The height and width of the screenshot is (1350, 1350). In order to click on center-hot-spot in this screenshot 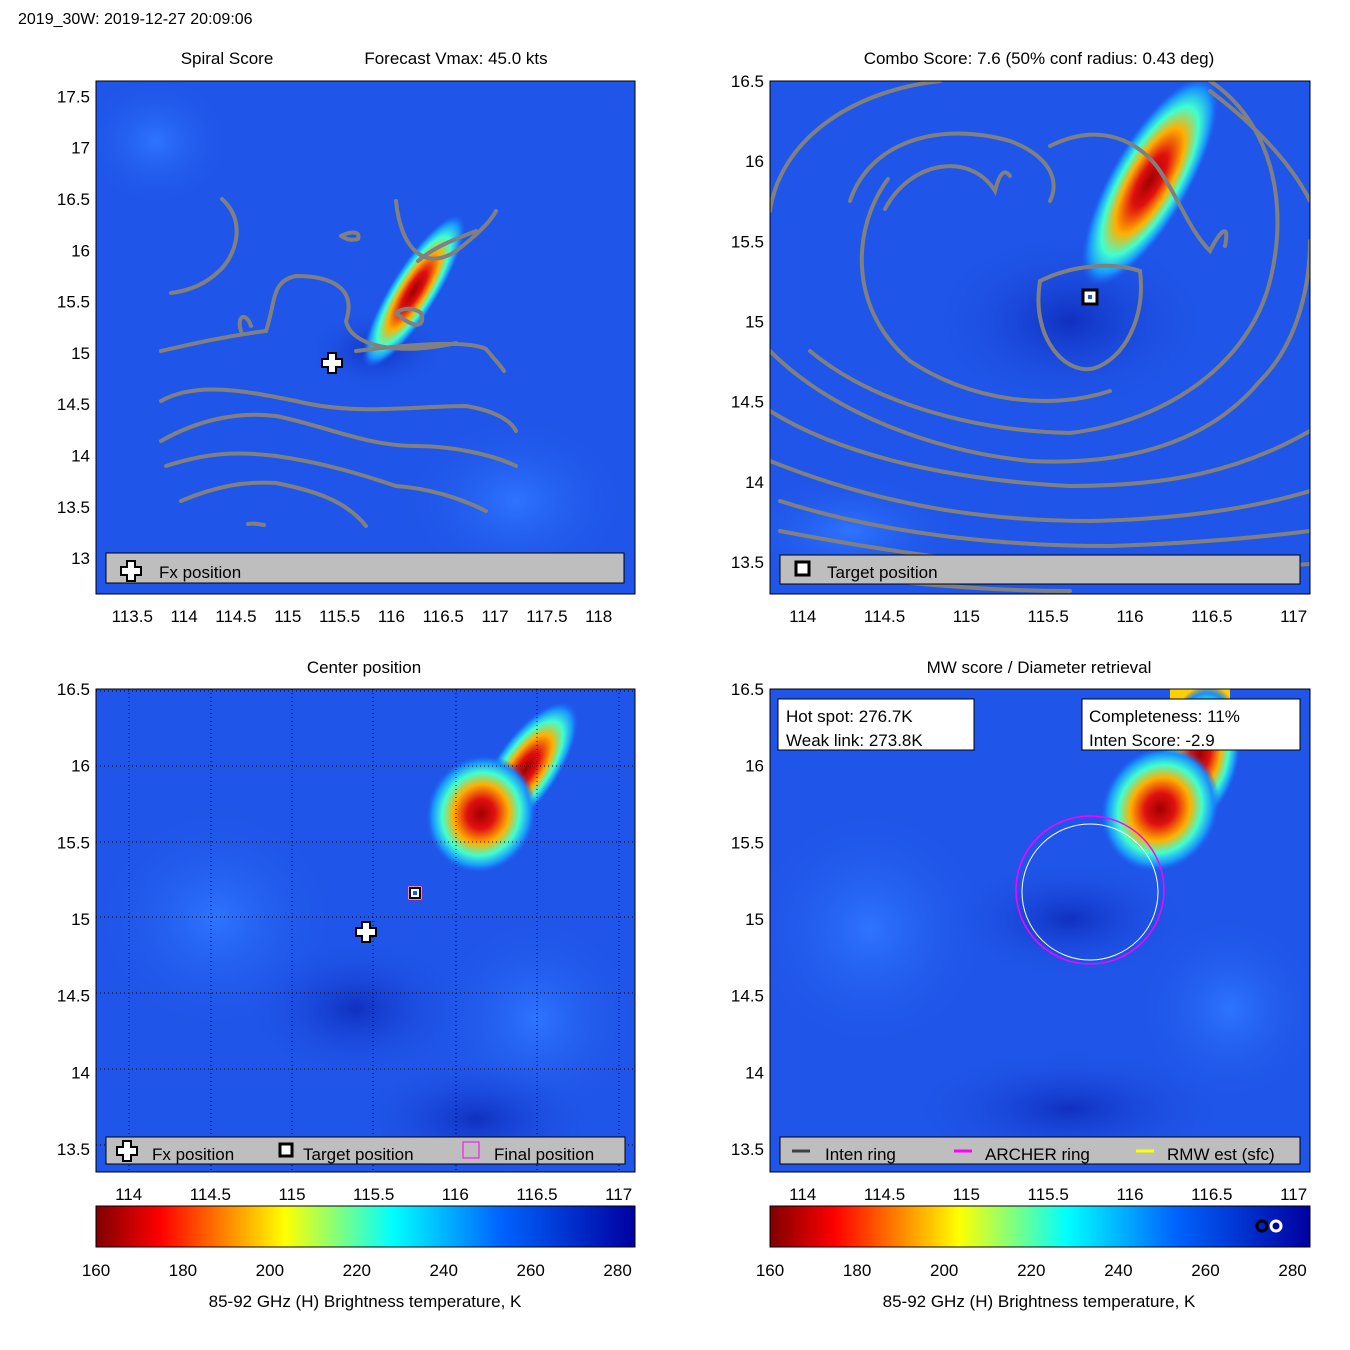, I will do `click(481, 814)`.